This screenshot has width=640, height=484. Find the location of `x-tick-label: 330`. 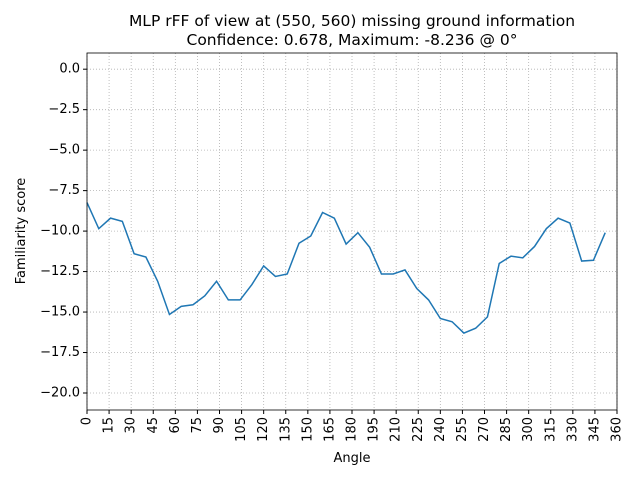

x-tick-label: 330 is located at coordinates (572, 429).